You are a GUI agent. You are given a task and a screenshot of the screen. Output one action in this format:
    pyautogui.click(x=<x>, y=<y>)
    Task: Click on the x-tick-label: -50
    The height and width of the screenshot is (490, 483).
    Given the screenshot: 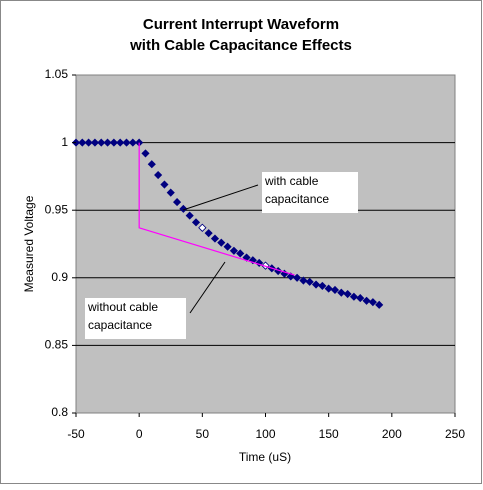 What is the action you would take?
    pyautogui.click(x=76, y=434)
    